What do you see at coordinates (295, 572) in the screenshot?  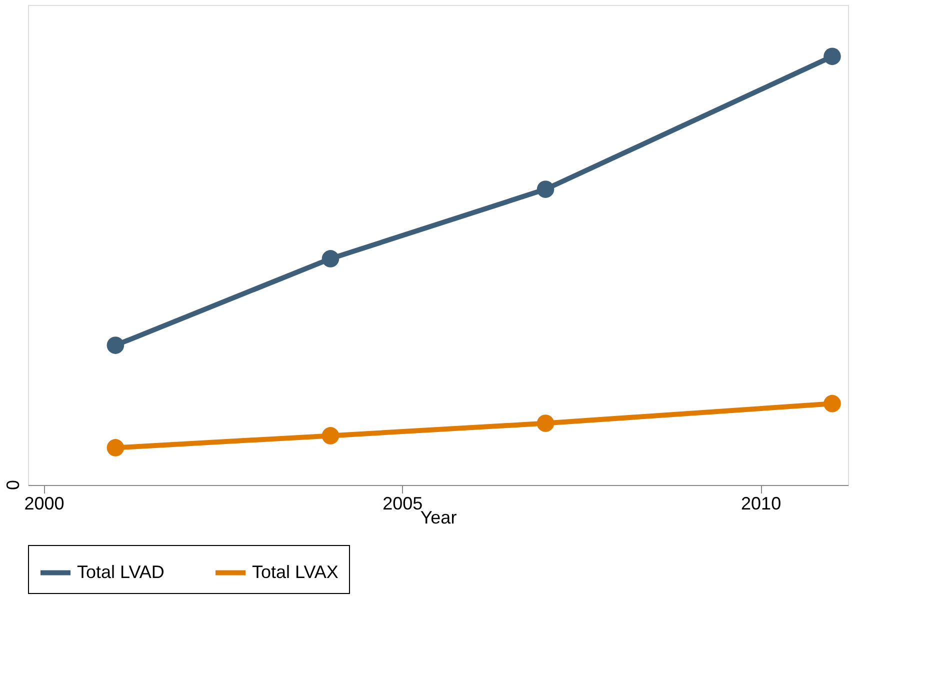 I see `legend-label: Total LVAX` at bounding box center [295, 572].